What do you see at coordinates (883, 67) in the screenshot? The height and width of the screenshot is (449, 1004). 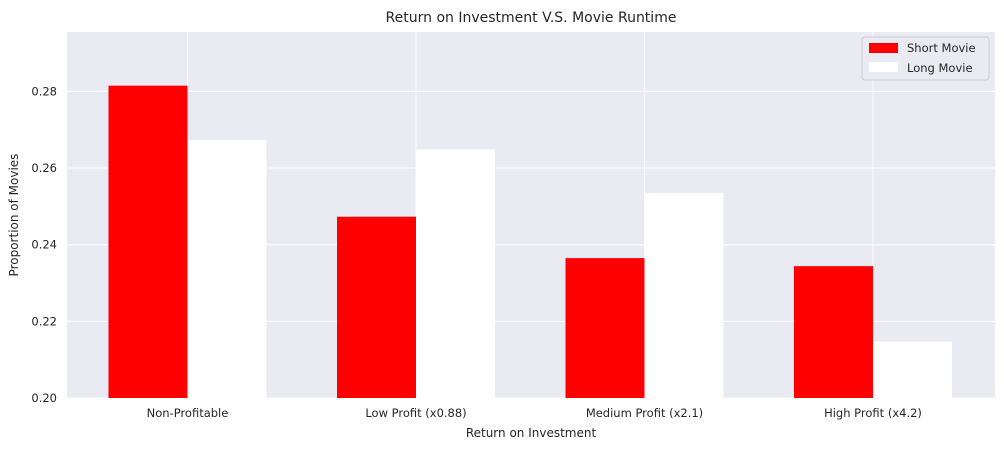 I see `legend-swatch-long-movie` at bounding box center [883, 67].